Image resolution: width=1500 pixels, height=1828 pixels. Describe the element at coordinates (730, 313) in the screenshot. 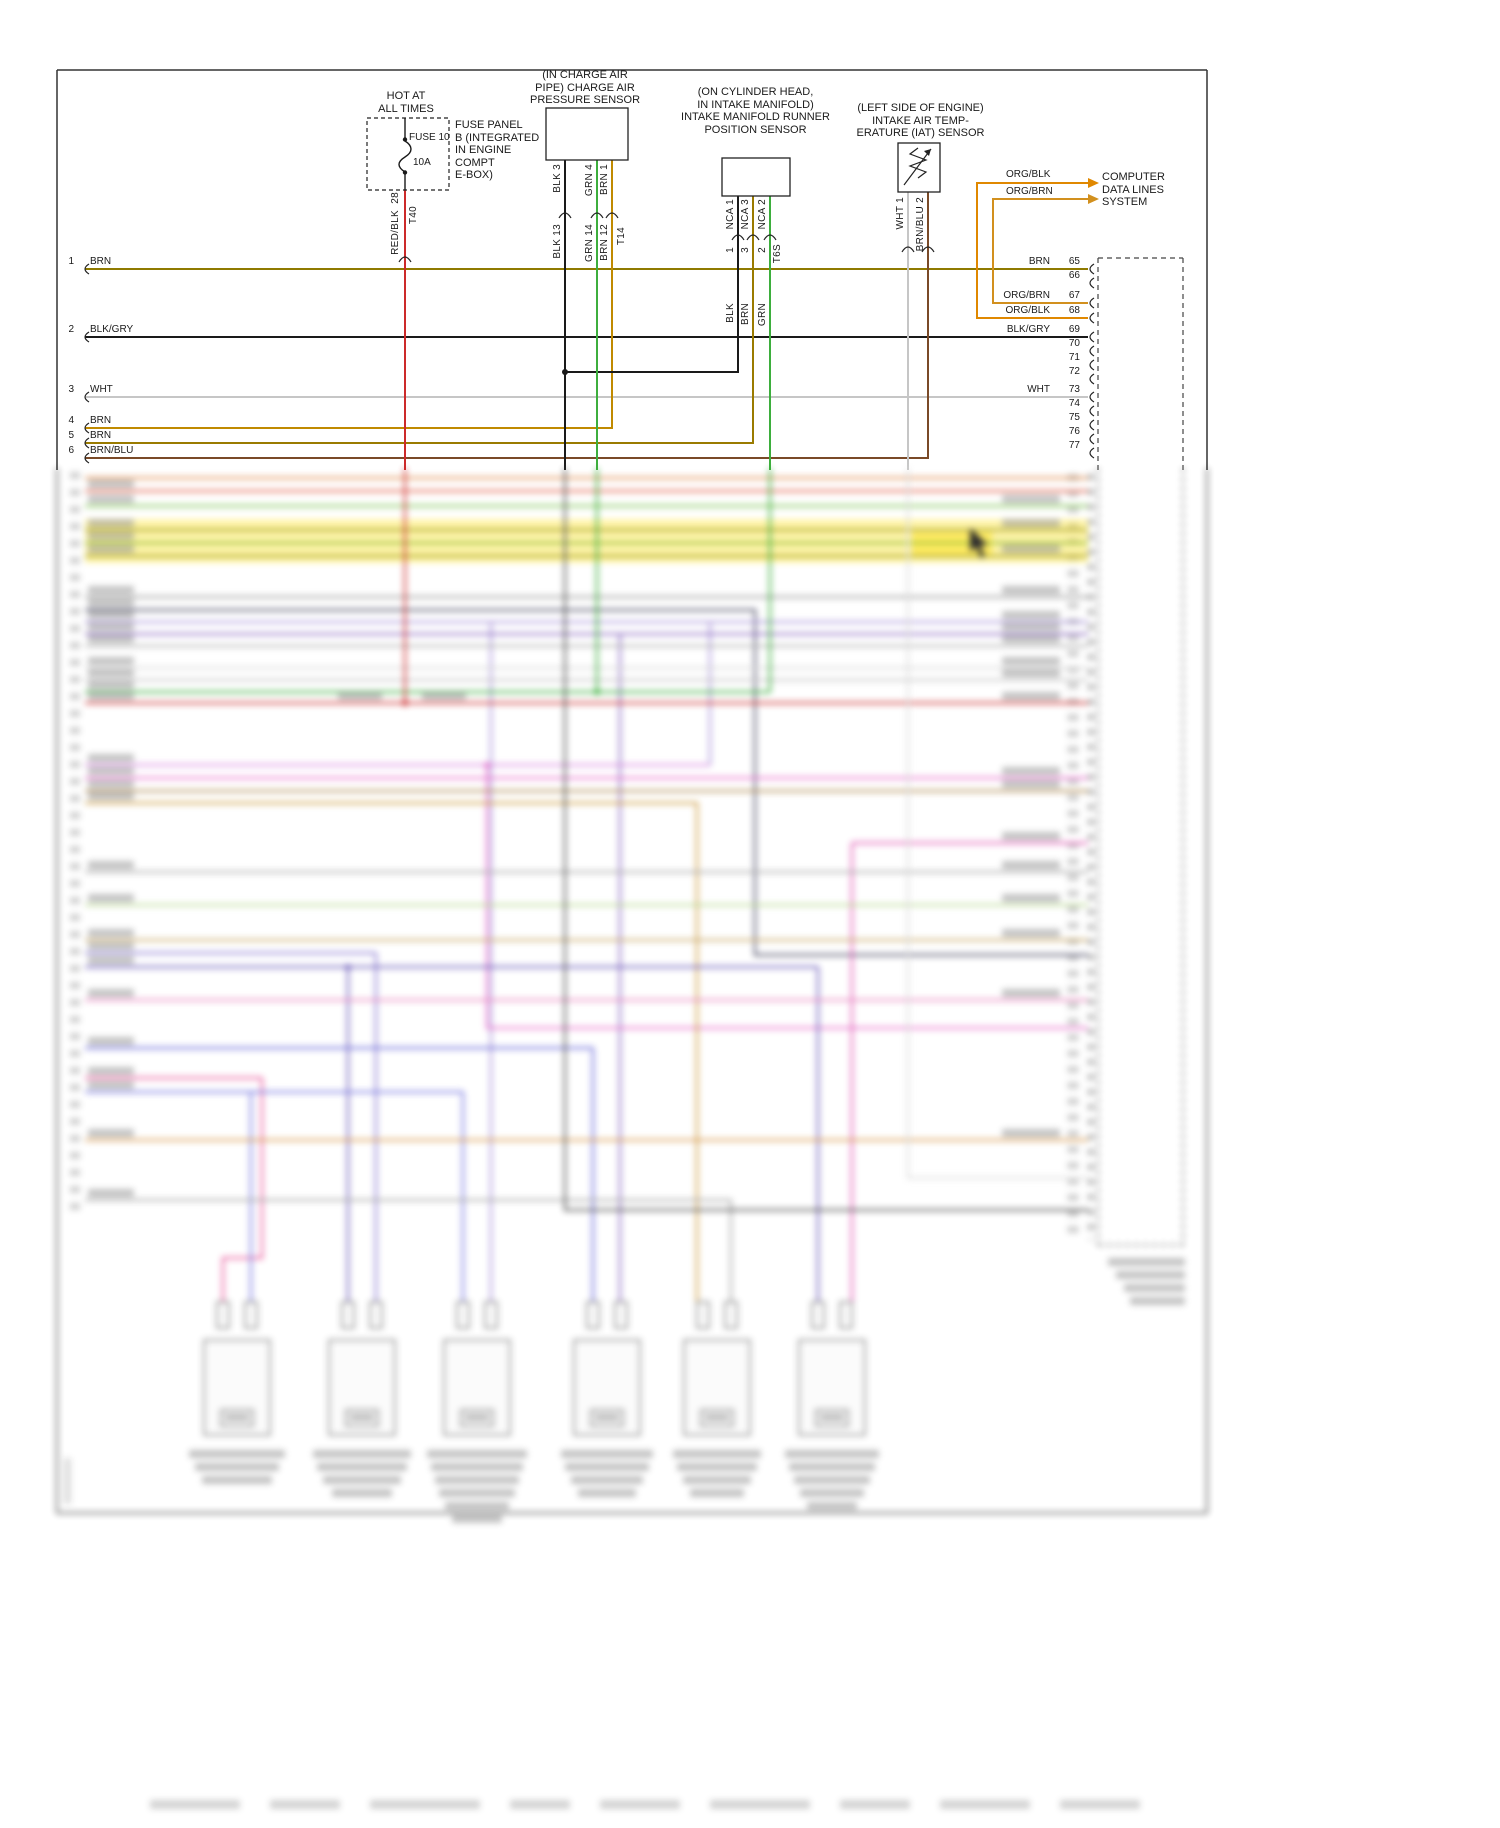

I see `runner-wire-blk: BLK` at that location.